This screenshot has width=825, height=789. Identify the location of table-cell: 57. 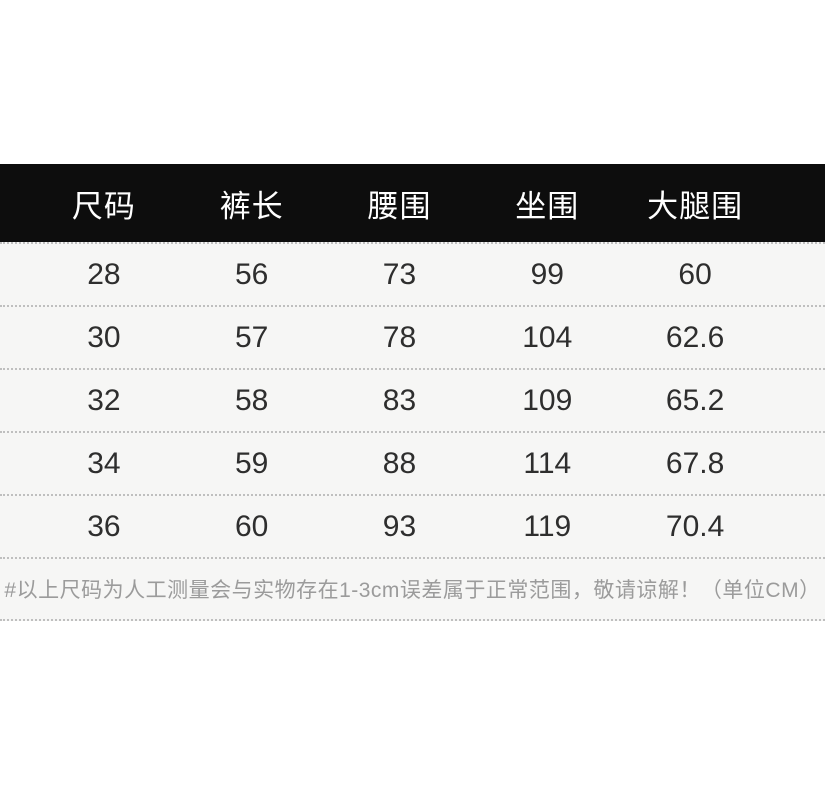
(252, 337).